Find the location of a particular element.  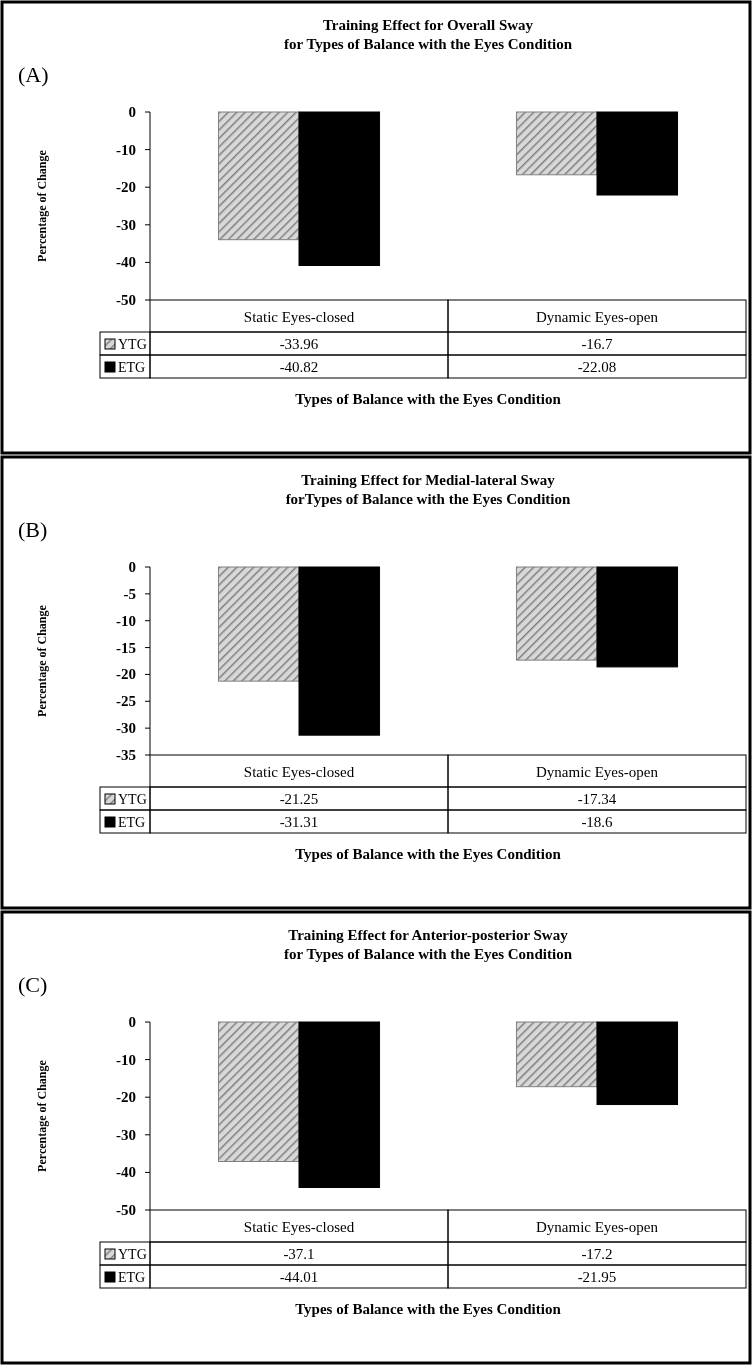

text: (A) is located at coordinates (33, 74).